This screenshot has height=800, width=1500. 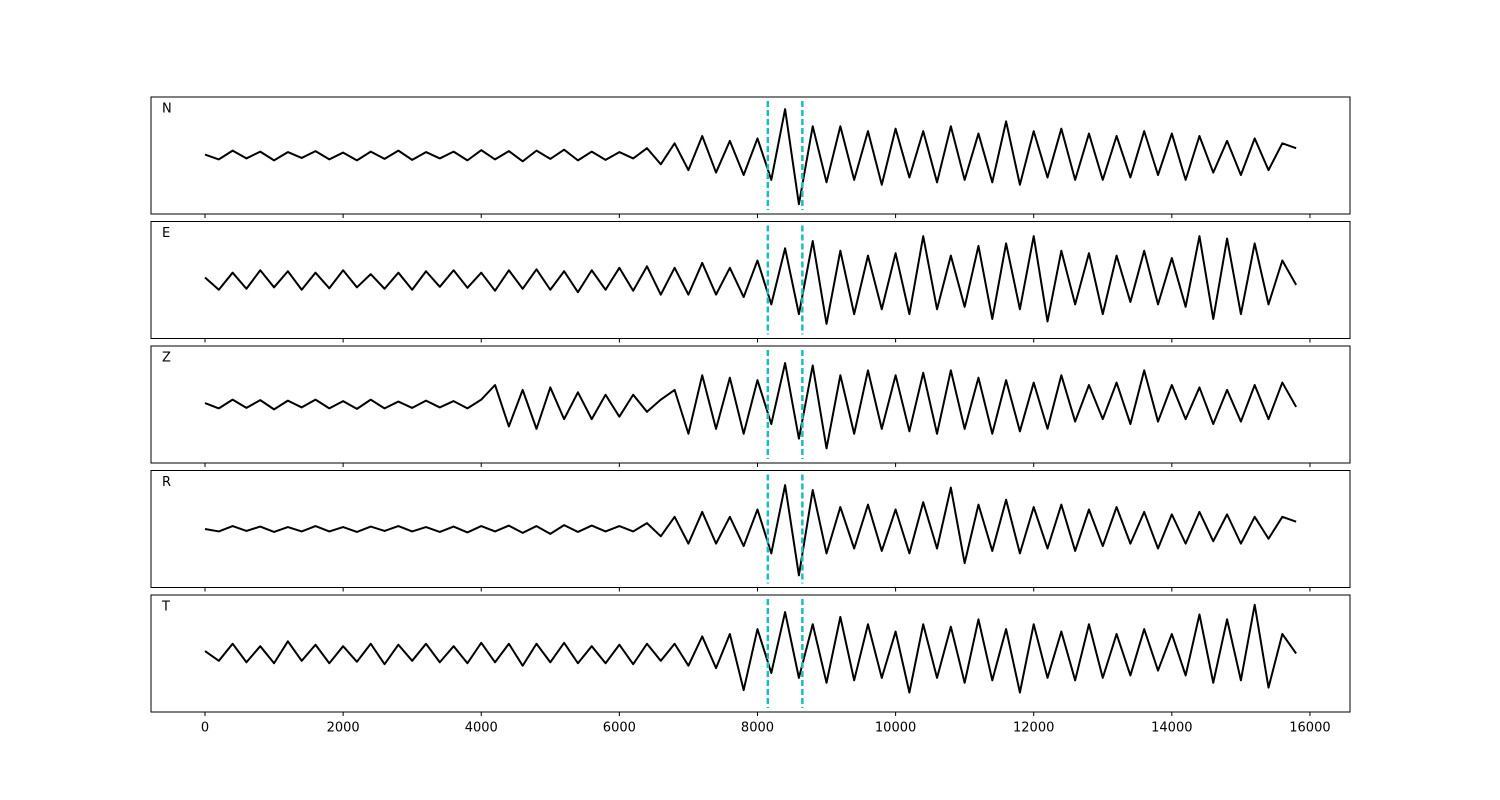 What do you see at coordinates (343, 728) in the screenshot?
I see `x-tick-label: 2000` at bounding box center [343, 728].